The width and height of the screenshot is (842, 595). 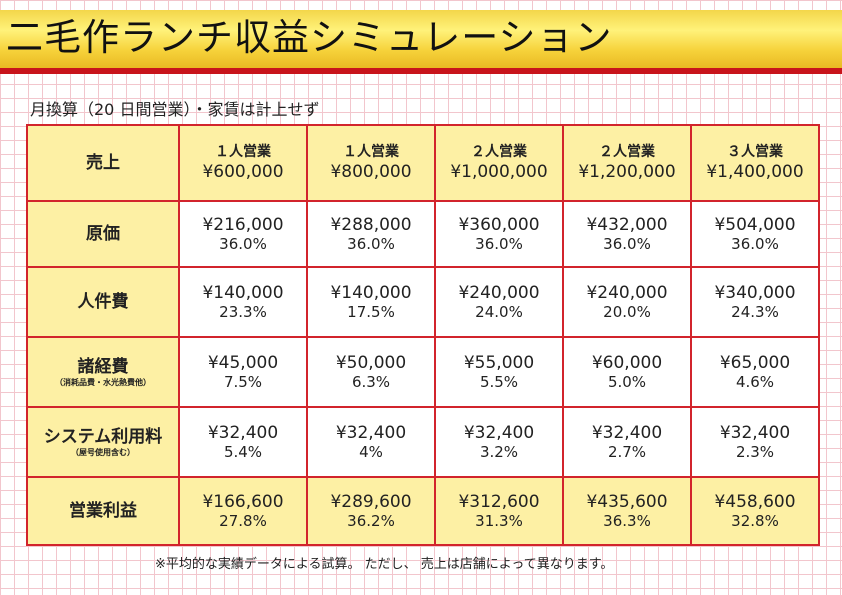 I want to click on sales-cell: ２人営業 ¥1,000,000, so click(x=499, y=163).